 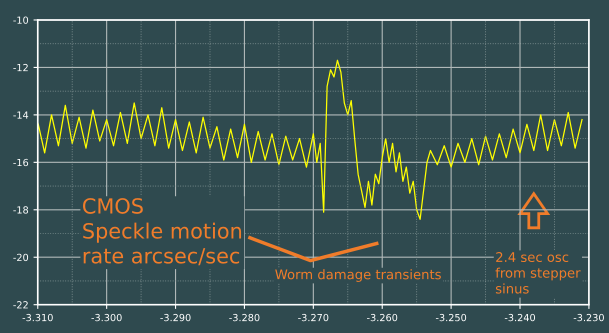 What do you see at coordinates (358, 275) in the screenshot?
I see `annotation: Worm damage transients` at bounding box center [358, 275].